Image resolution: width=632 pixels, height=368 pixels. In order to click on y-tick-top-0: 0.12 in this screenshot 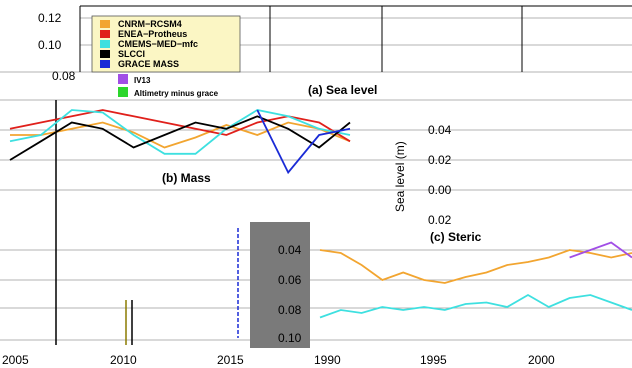, I will do `click(50, 18)`.